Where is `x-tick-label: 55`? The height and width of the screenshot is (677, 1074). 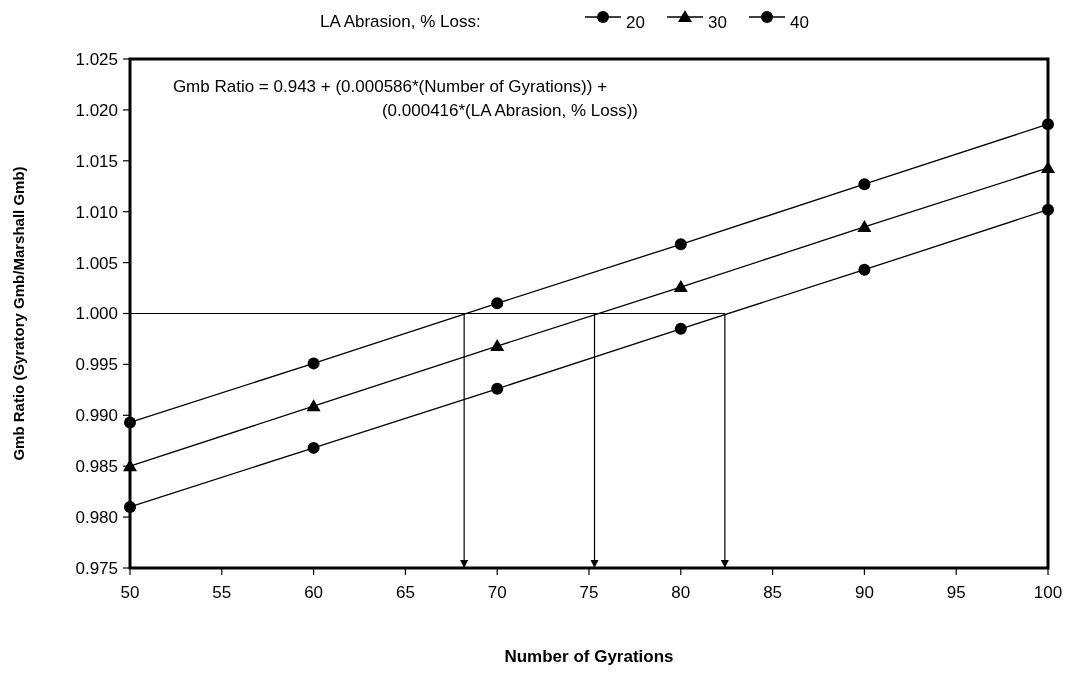
x-tick-label: 55 is located at coordinates (222, 592).